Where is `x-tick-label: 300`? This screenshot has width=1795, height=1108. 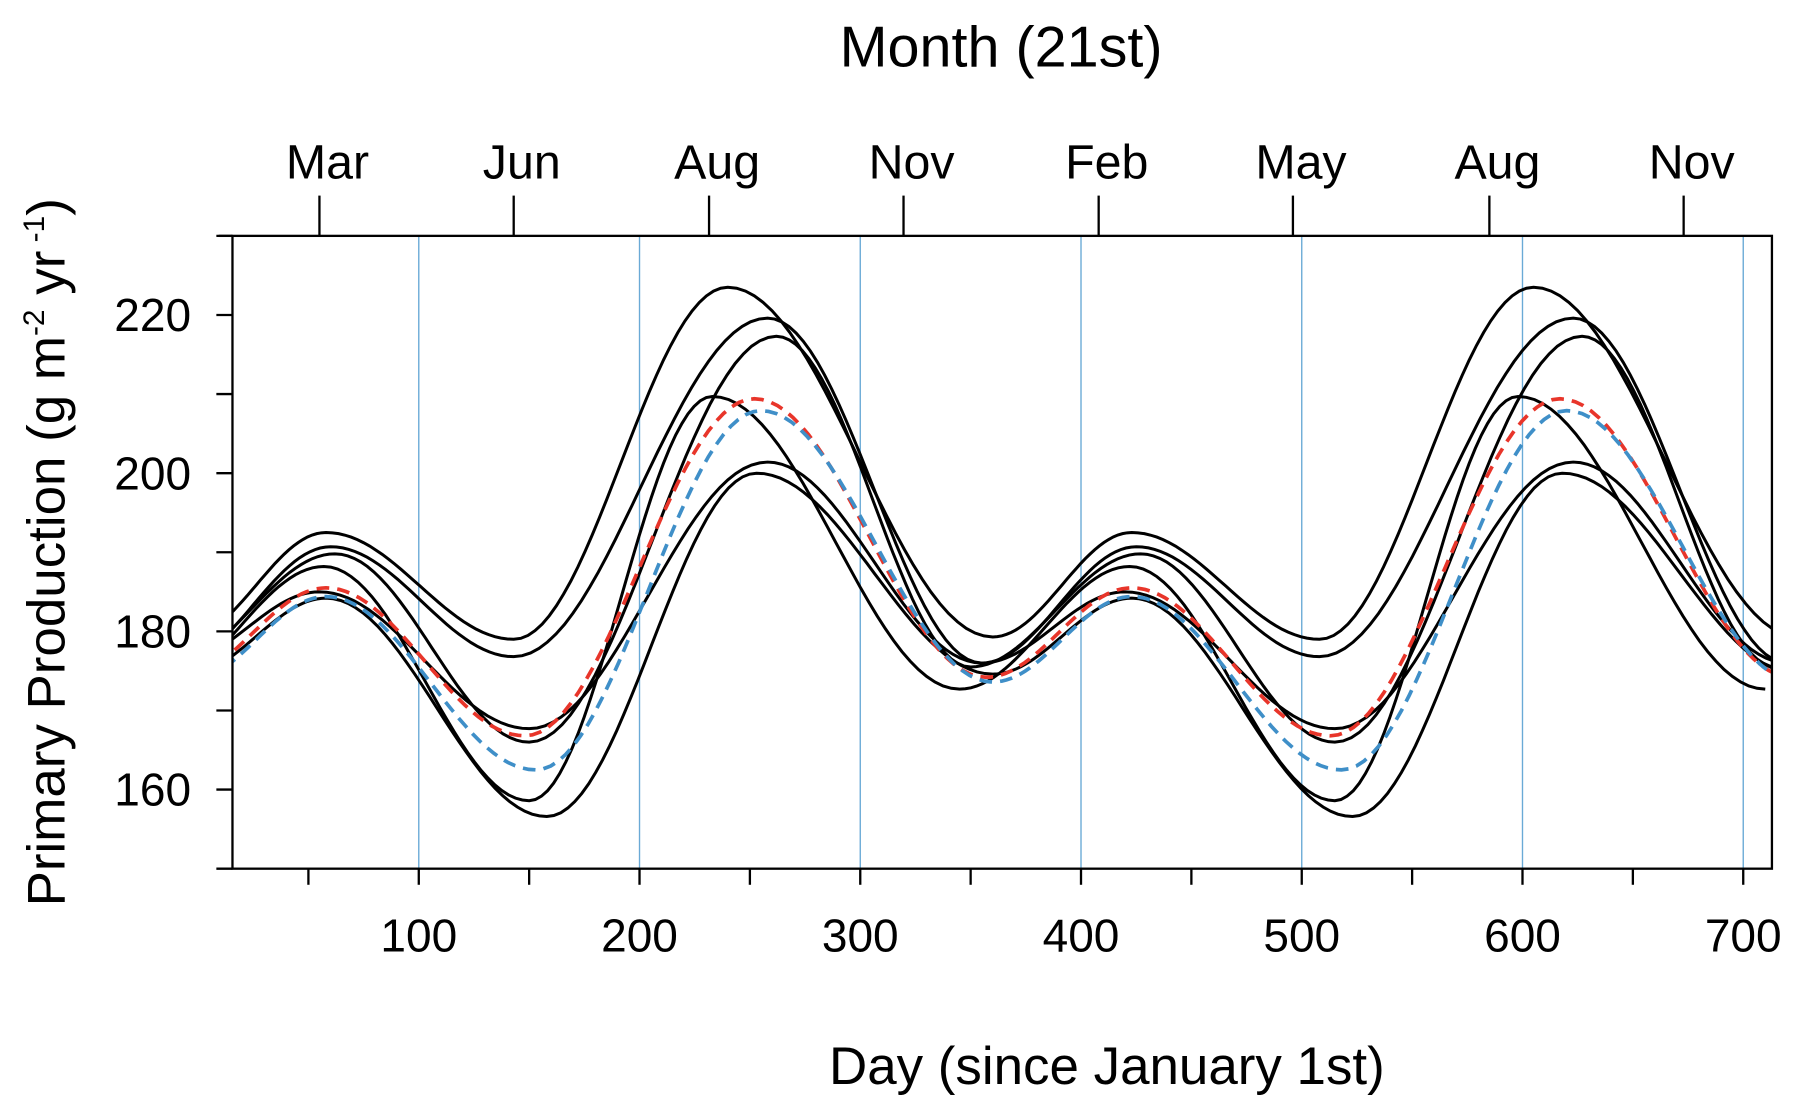
x-tick-label: 300 is located at coordinates (860, 936).